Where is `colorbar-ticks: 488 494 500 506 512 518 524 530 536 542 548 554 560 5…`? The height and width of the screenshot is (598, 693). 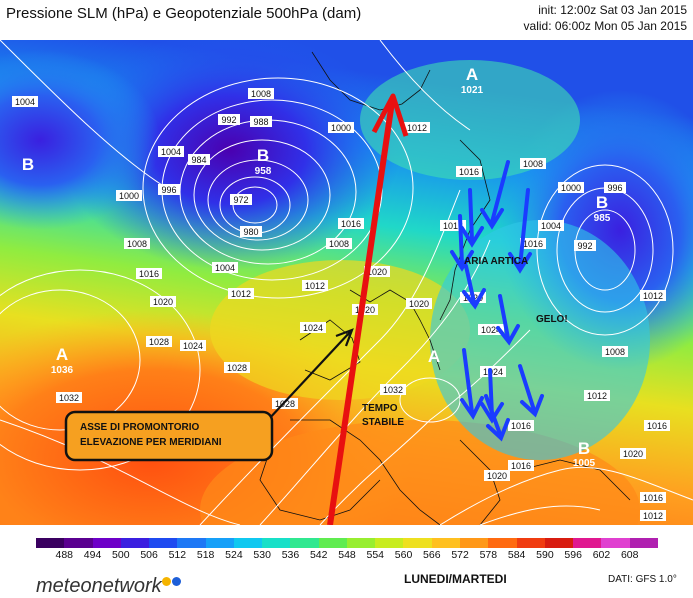
colorbar-ticks: 488 494 500 506 512 518 524 530 536 542 548 554 560 5… is located at coordinates (347, 556).